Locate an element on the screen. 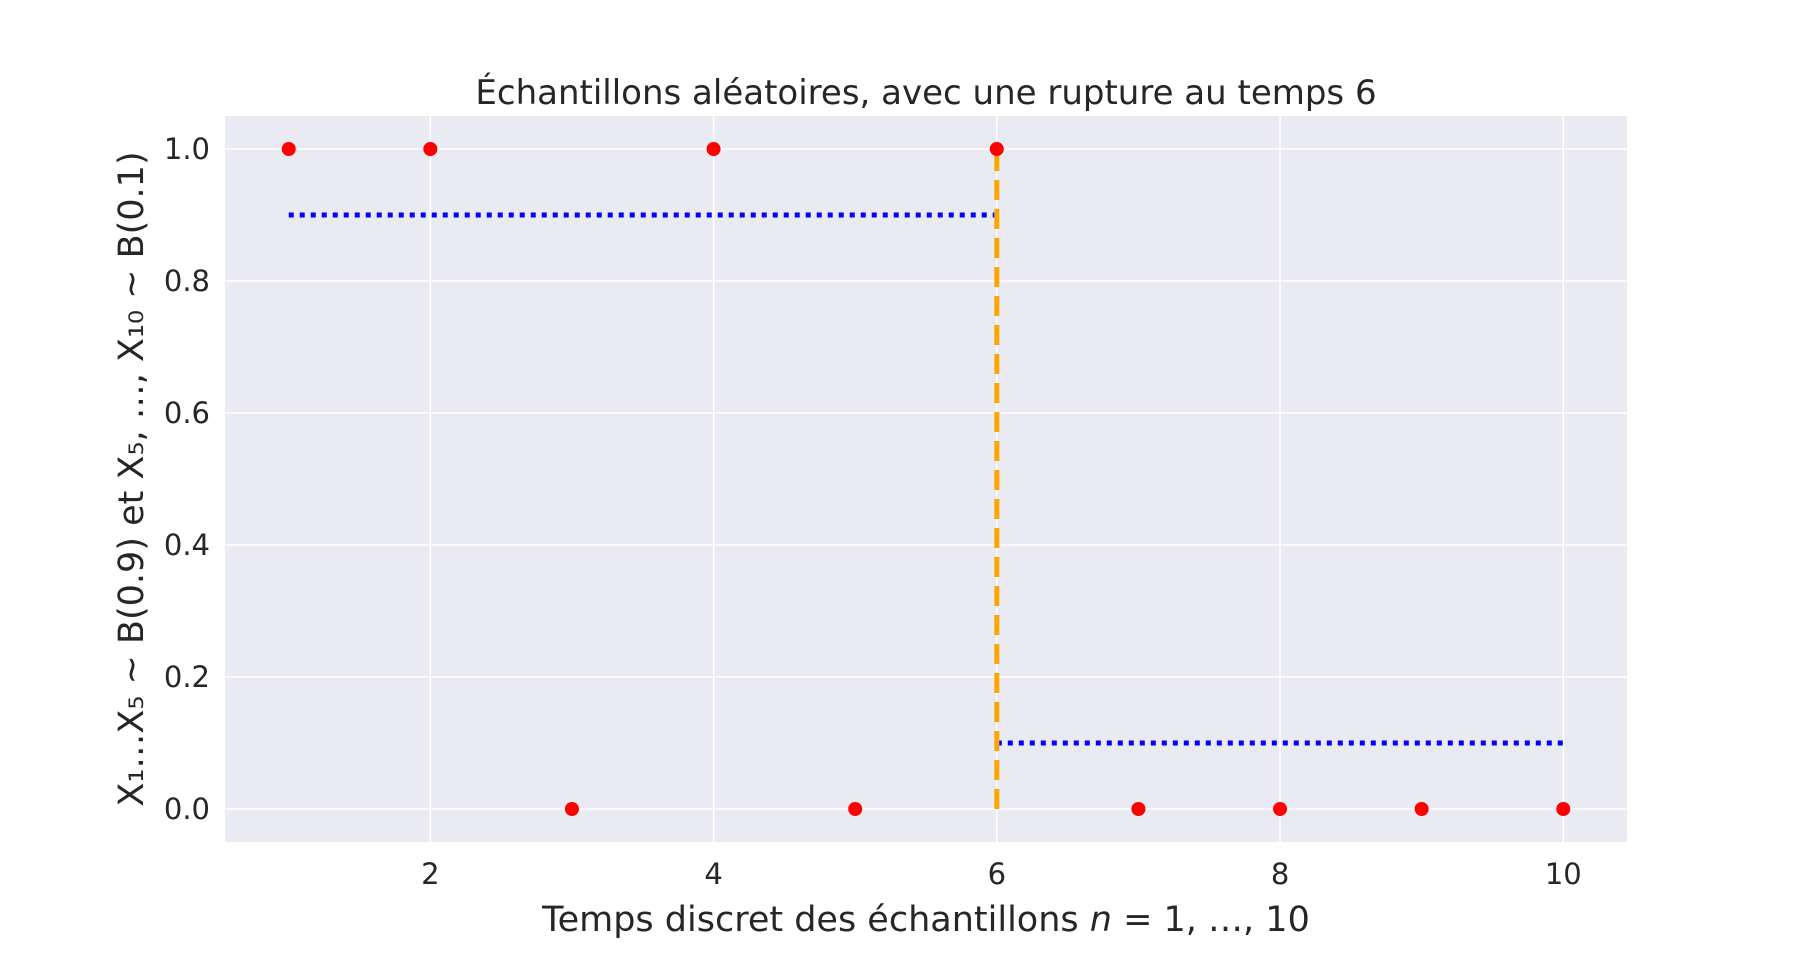  x-tick-label: 8 is located at coordinates (1280, 874).